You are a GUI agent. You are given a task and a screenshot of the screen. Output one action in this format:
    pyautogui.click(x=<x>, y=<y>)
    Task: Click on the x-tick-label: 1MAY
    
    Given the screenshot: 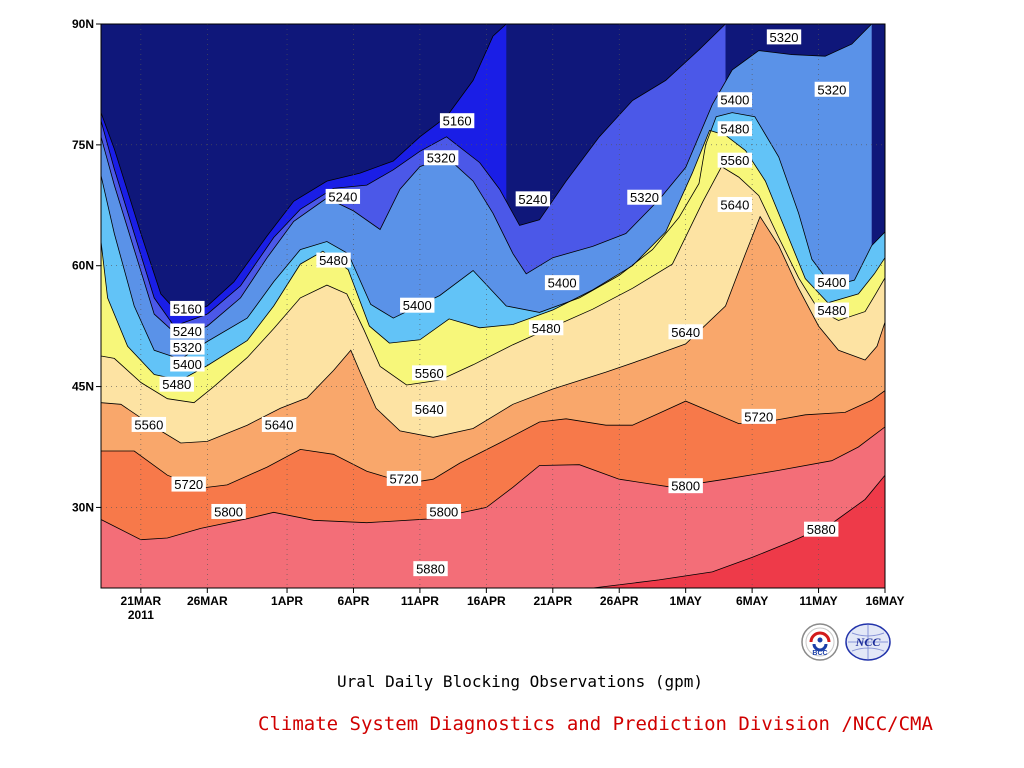 What is the action you would take?
    pyautogui.click(x=686, y=601)
    